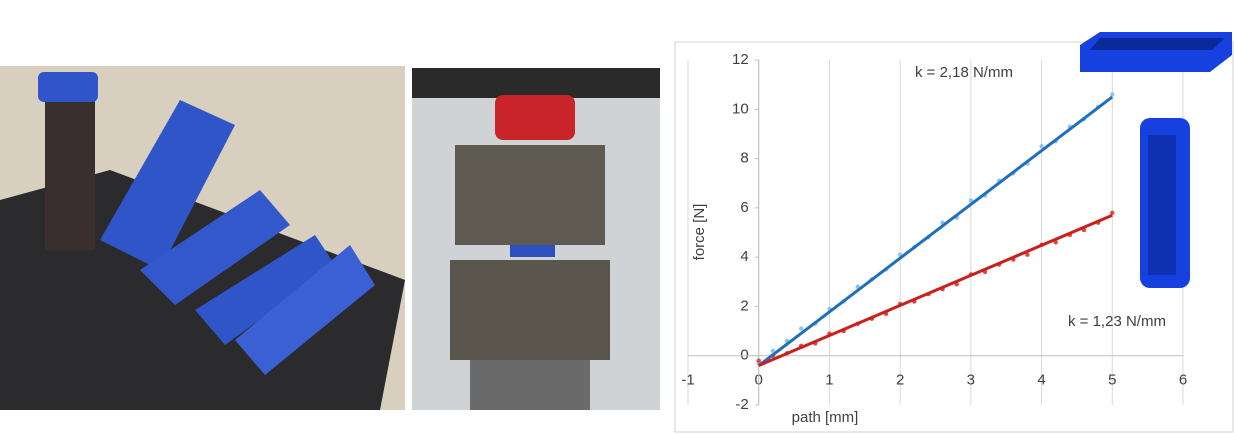  Describe the element at coordinates (744, 305) in the screenshot. I see `y-tick-label: 2` at that location.